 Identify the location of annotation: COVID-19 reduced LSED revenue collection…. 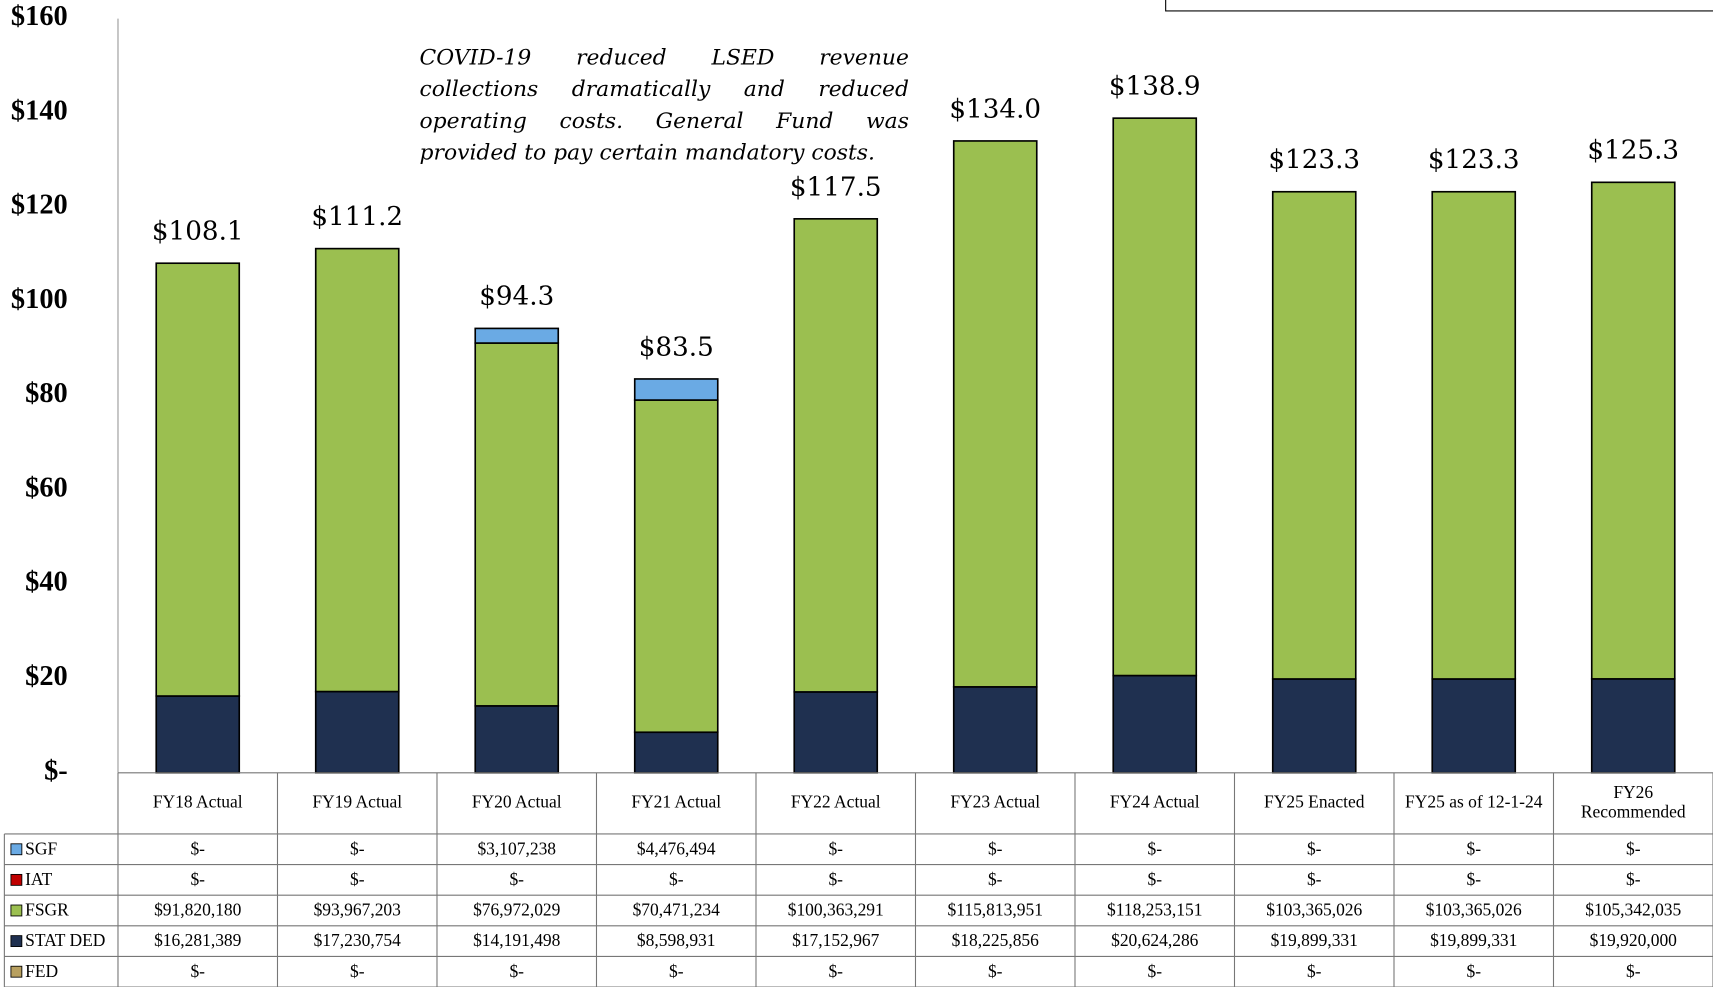
(664, 104).